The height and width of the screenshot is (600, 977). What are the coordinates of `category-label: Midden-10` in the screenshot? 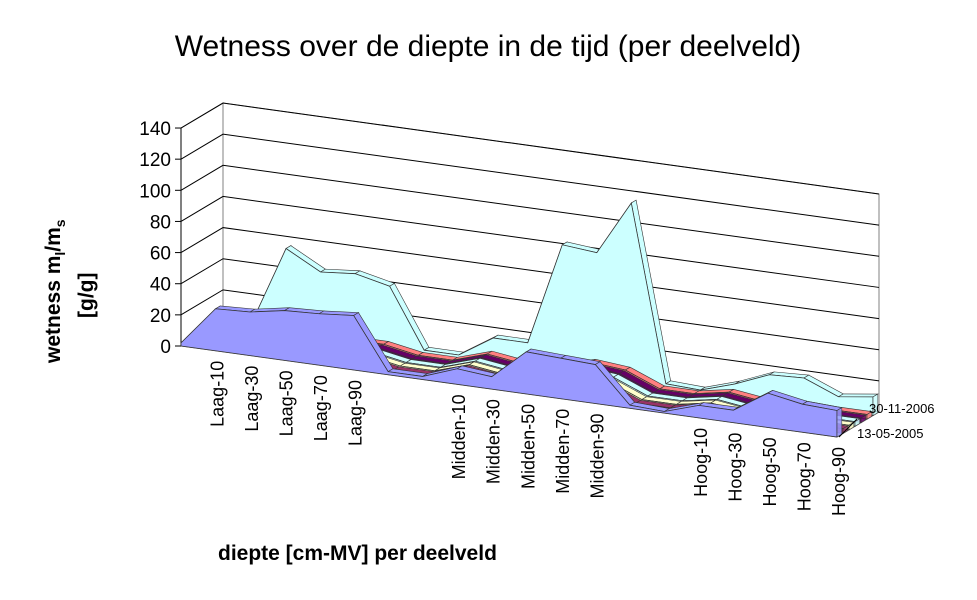 It's located at (459, 436).